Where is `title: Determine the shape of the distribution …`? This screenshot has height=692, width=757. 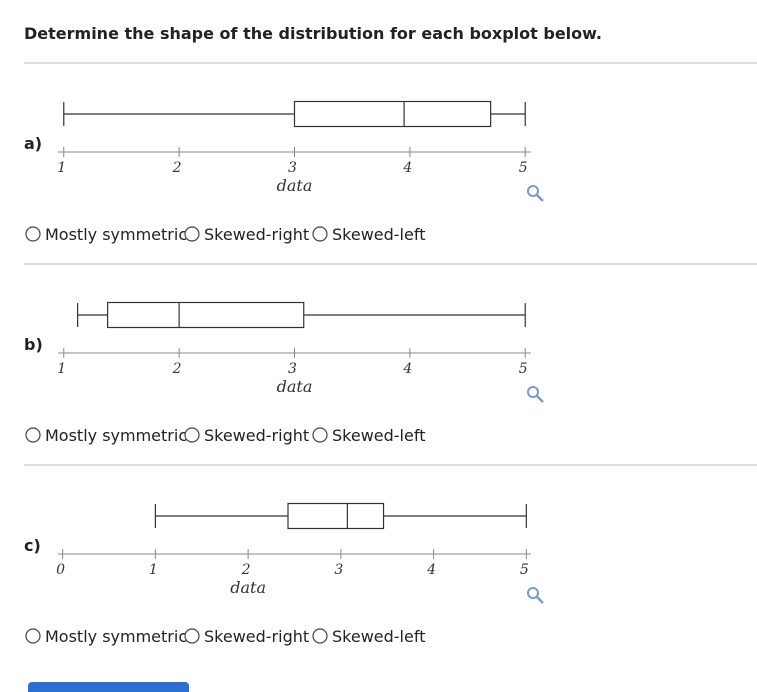 title: Determine the shape of the distribution … is located at coordinates (313, 33).